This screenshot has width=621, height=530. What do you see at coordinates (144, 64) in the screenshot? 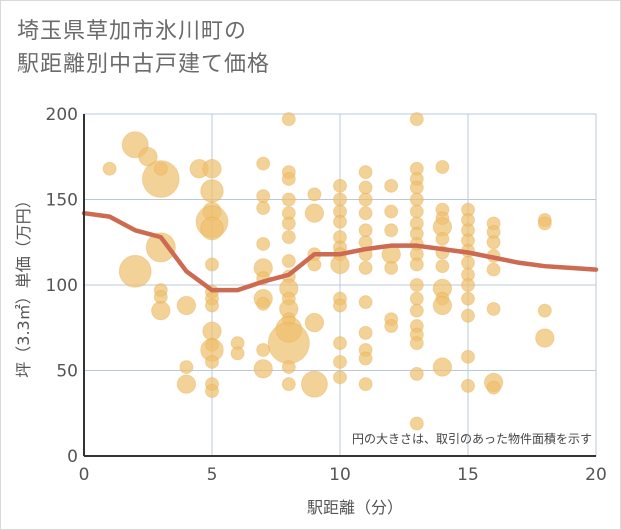
I see `chart-title-line-2: 駅距離別中古戸建て価格` at bounding box center [144, 64].